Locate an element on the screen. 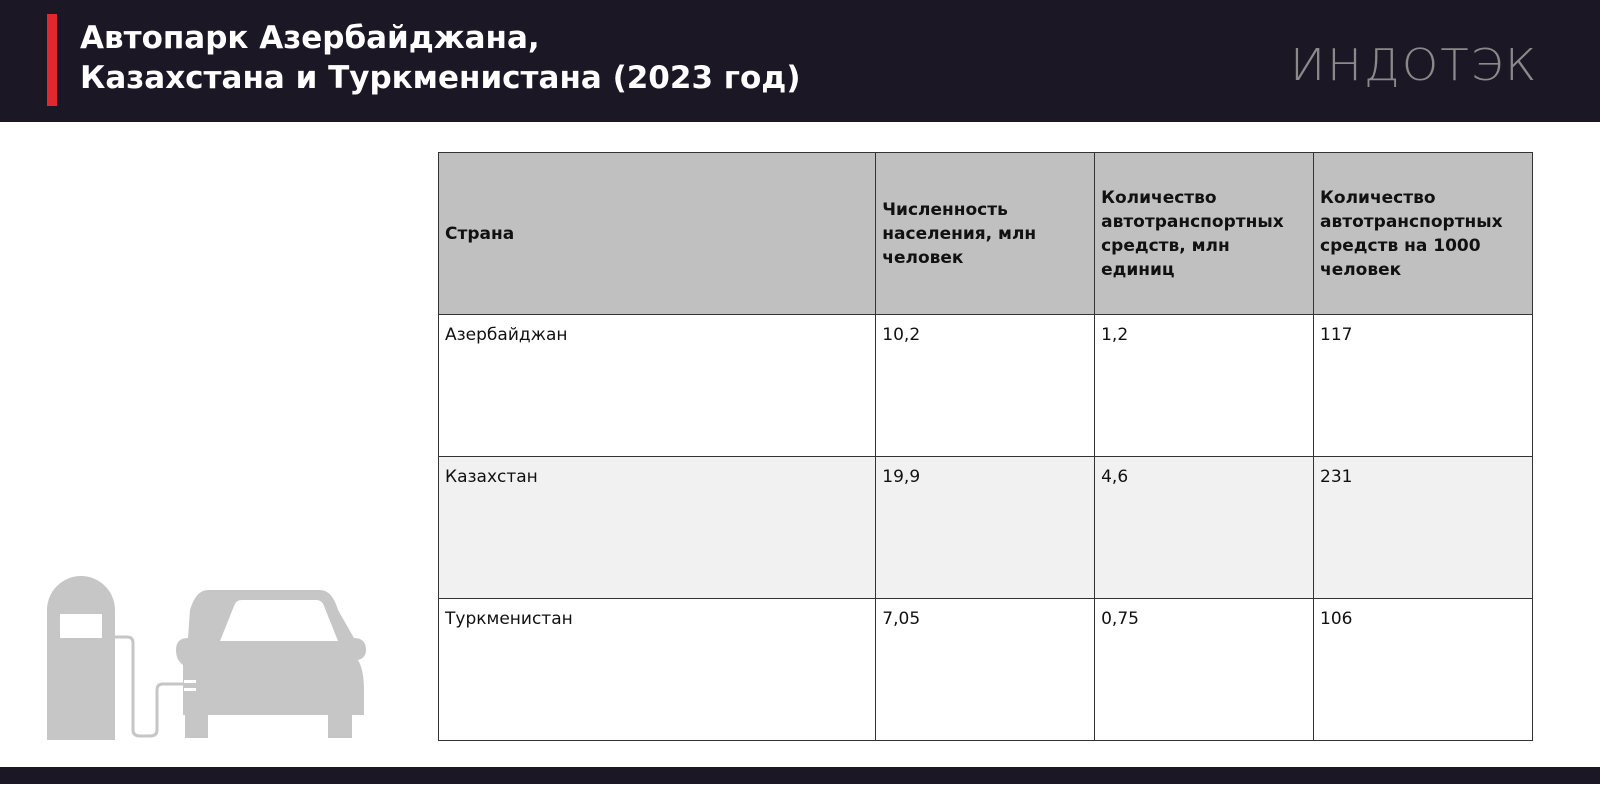 This screenshot has height=800, width=1600. cell-population: 7,05 is located at coordinates (985, 669).